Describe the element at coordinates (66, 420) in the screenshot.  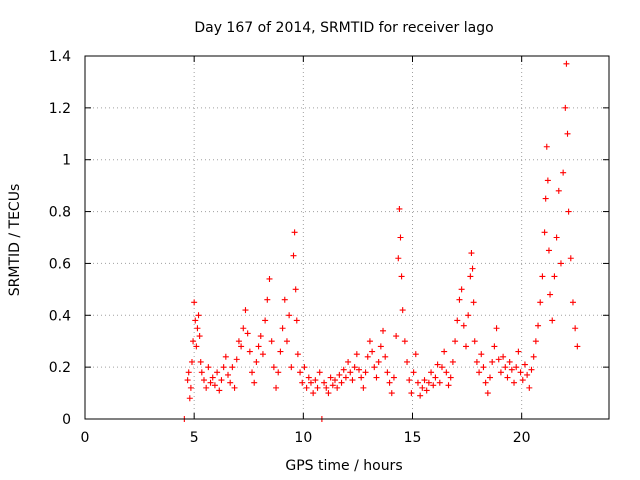
I see `y-tick-label: 0` at that location.